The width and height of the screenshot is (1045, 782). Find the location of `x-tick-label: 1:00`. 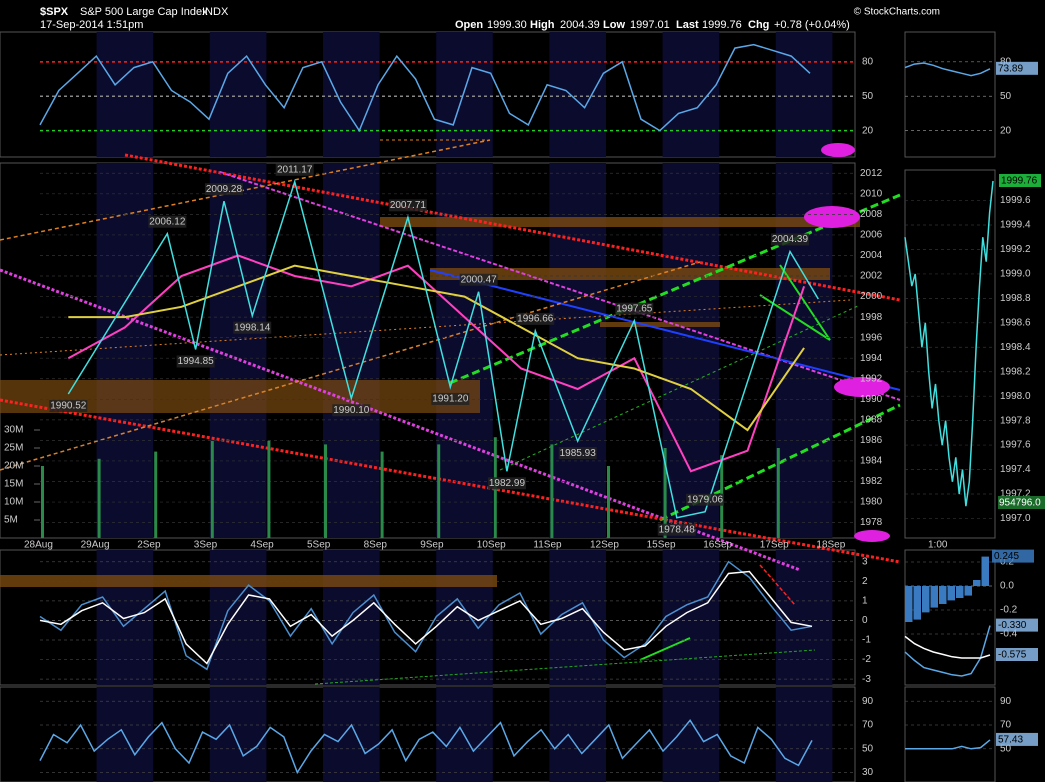

x-tick-label: 1:00 is located at coordinates (938, 545).